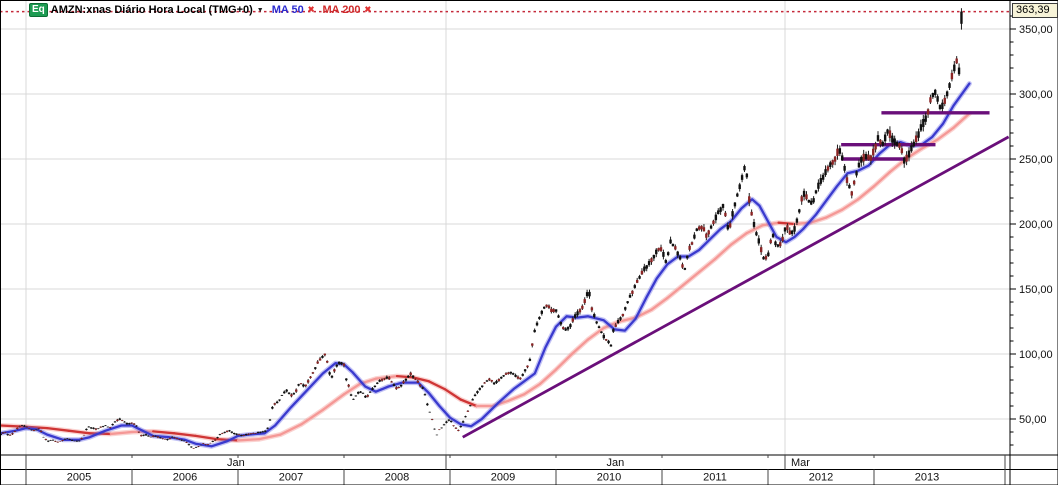 This screenshot has width=1058, height=485. Describe the element at coordinates (609, 478) in the screenshot. I see `year-label: 2010` at that location.